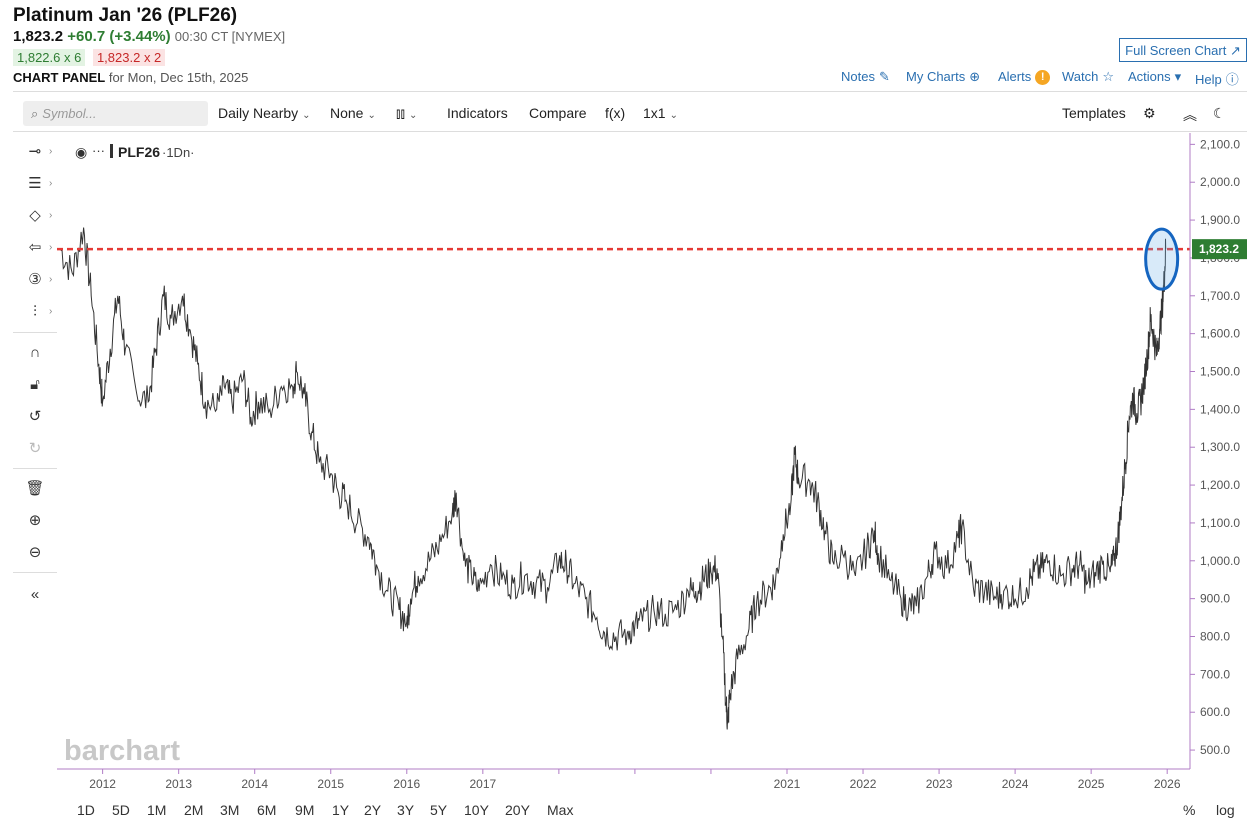 The width and height of the screenshot is (1254, 827). What do you see at coordinates (558, 113) in the screenshot?
I see `compare-button: Compare` at bounding box center [558, 113].